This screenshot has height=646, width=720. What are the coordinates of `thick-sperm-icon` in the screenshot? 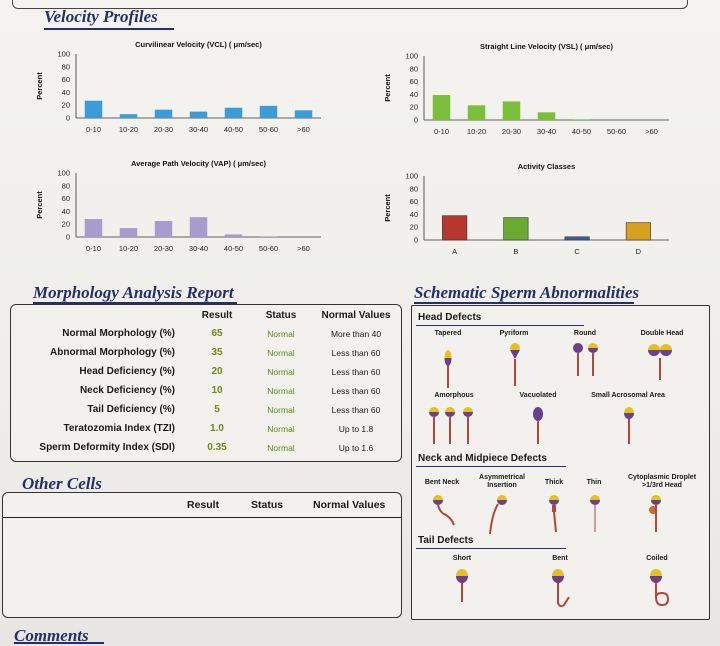 It's located at (554, 514).